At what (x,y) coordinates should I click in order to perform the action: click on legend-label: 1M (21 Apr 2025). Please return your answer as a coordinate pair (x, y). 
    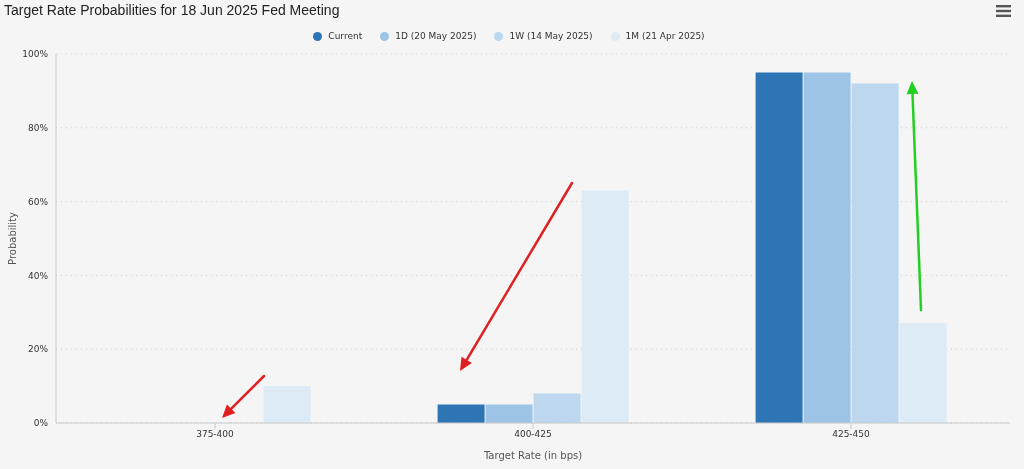
    Looking at the image, I should click on (665, 36).